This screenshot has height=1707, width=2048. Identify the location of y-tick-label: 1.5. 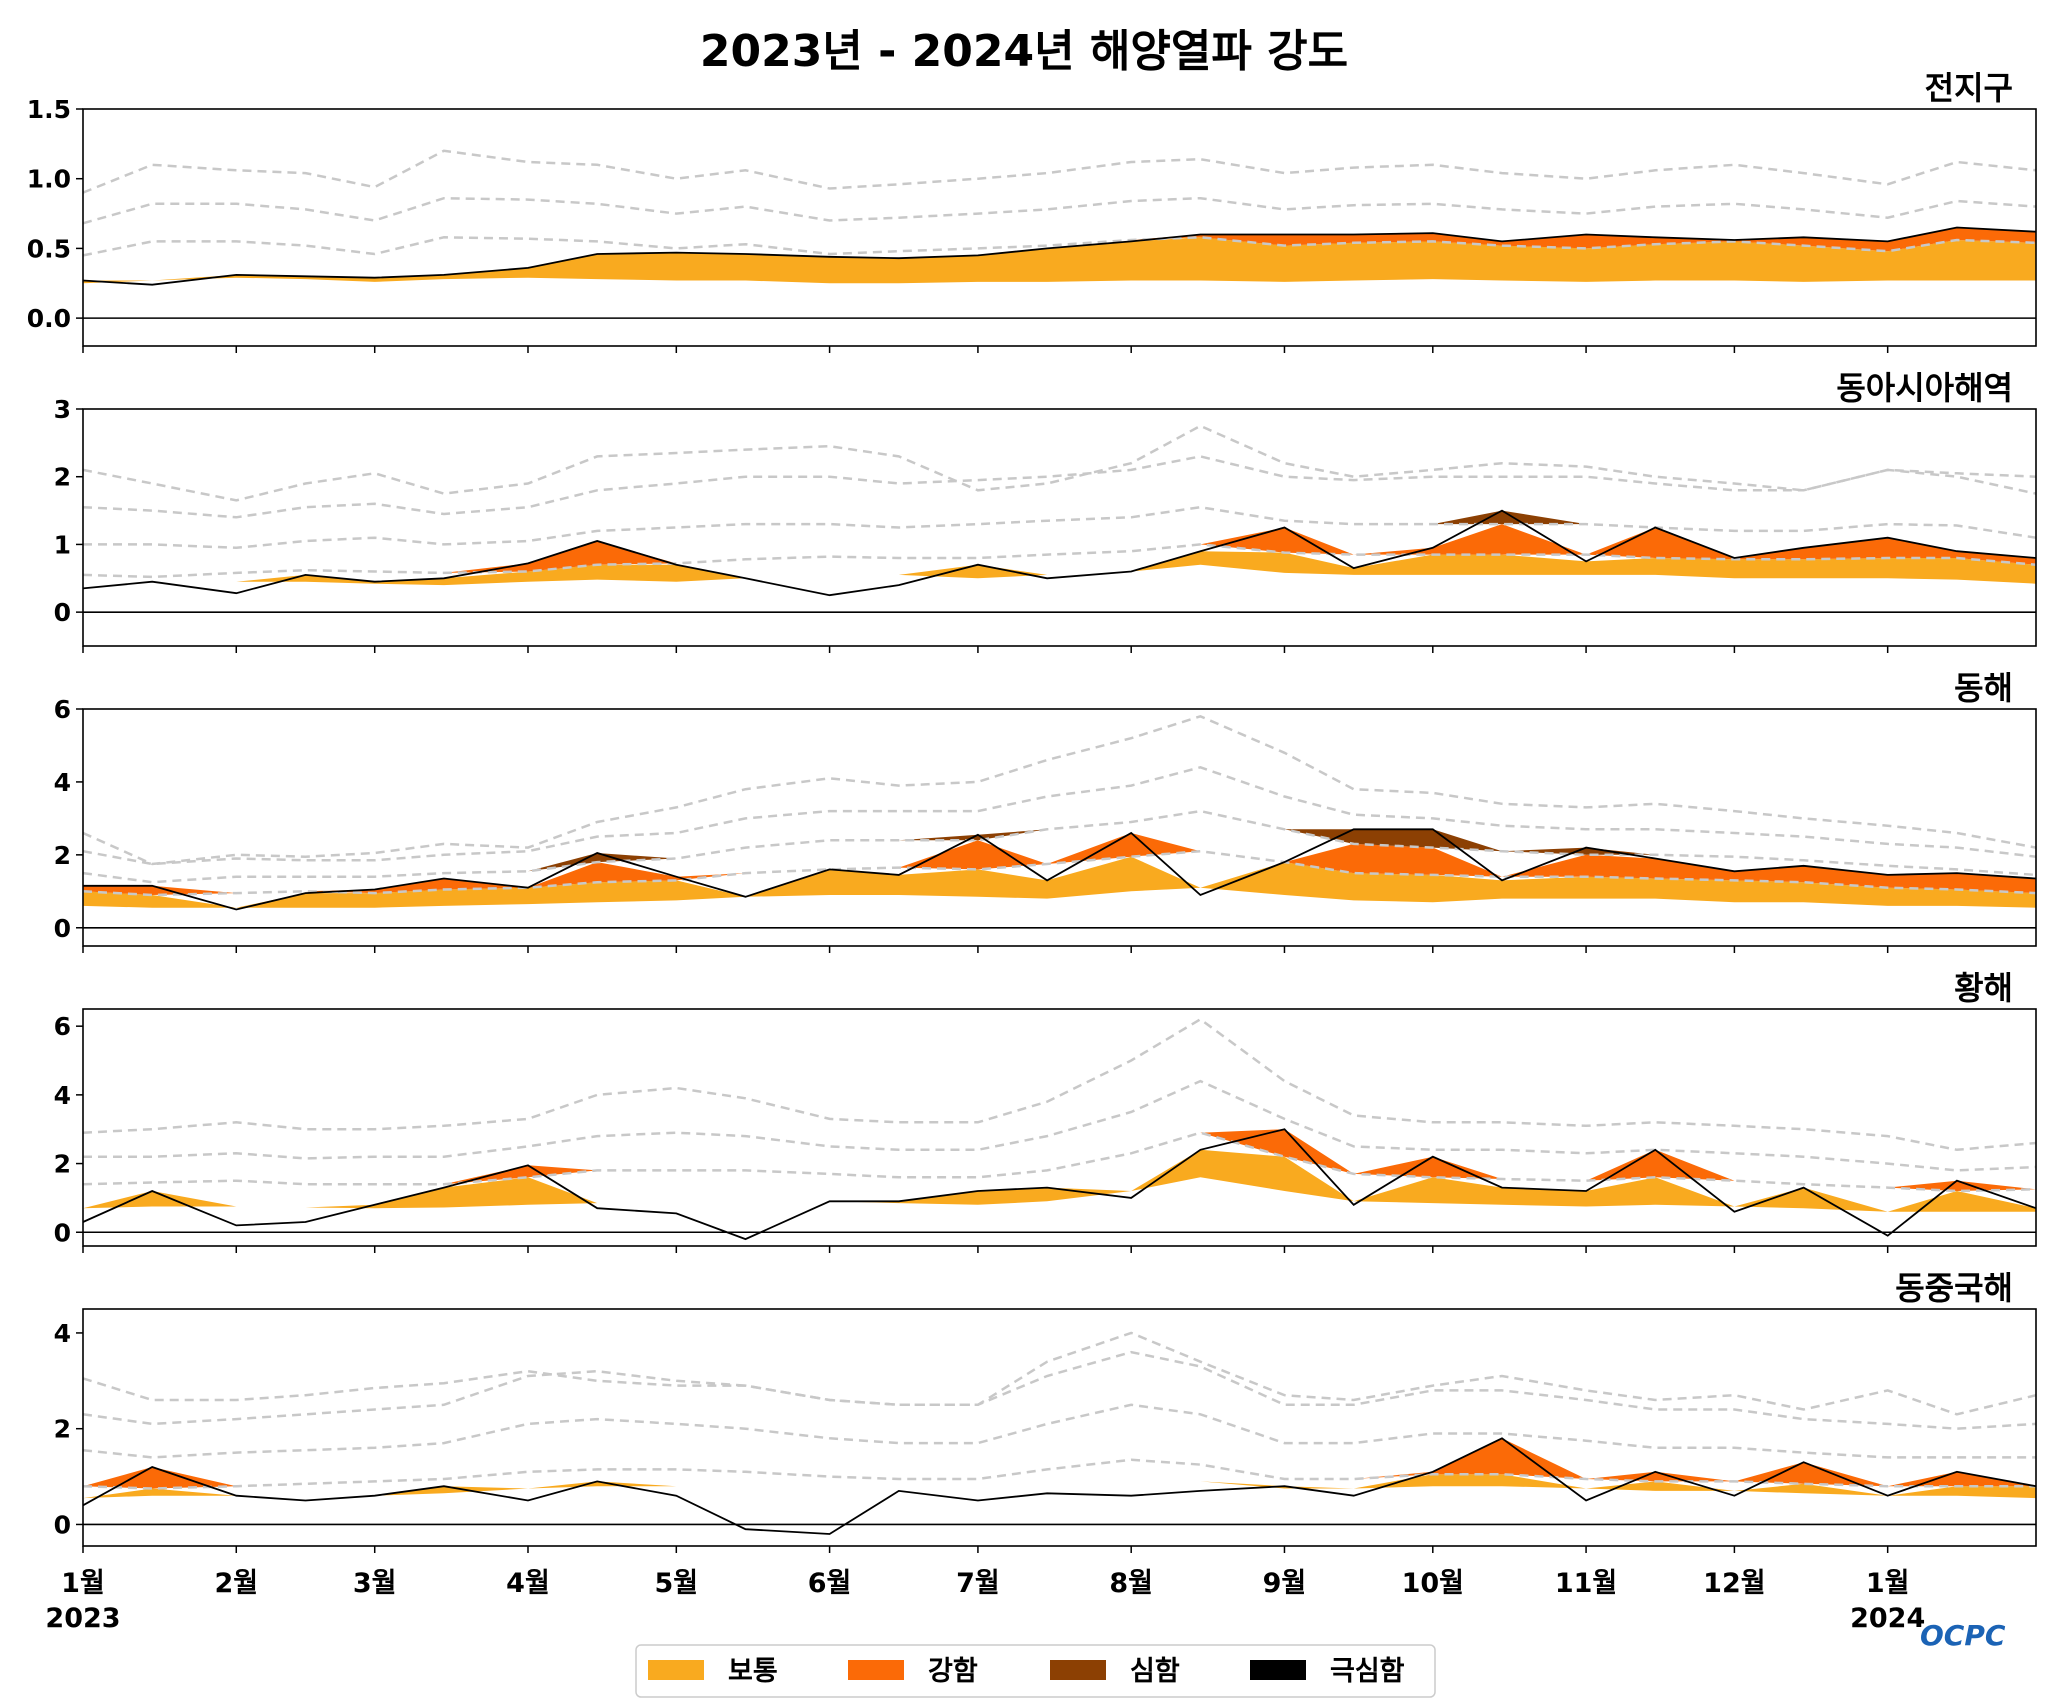
(49, 109).